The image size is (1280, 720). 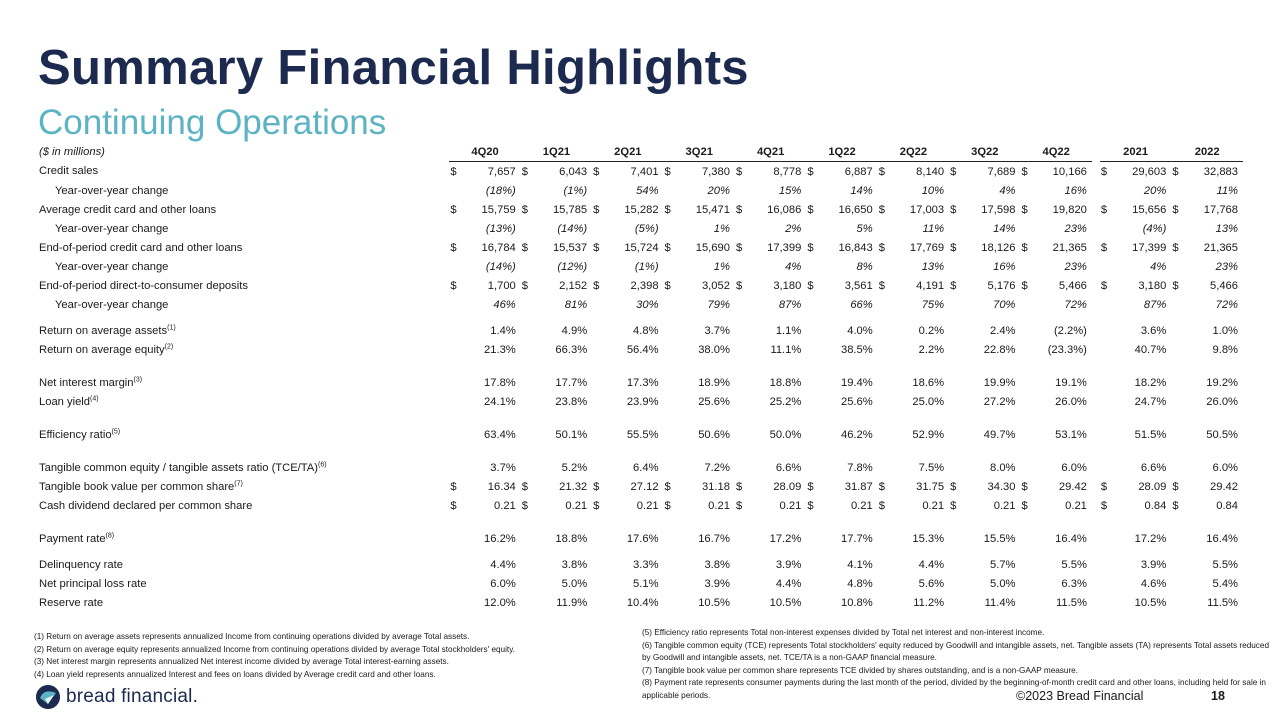 I want to click on value-cell: 22.8%, so click(x=999, y=349).